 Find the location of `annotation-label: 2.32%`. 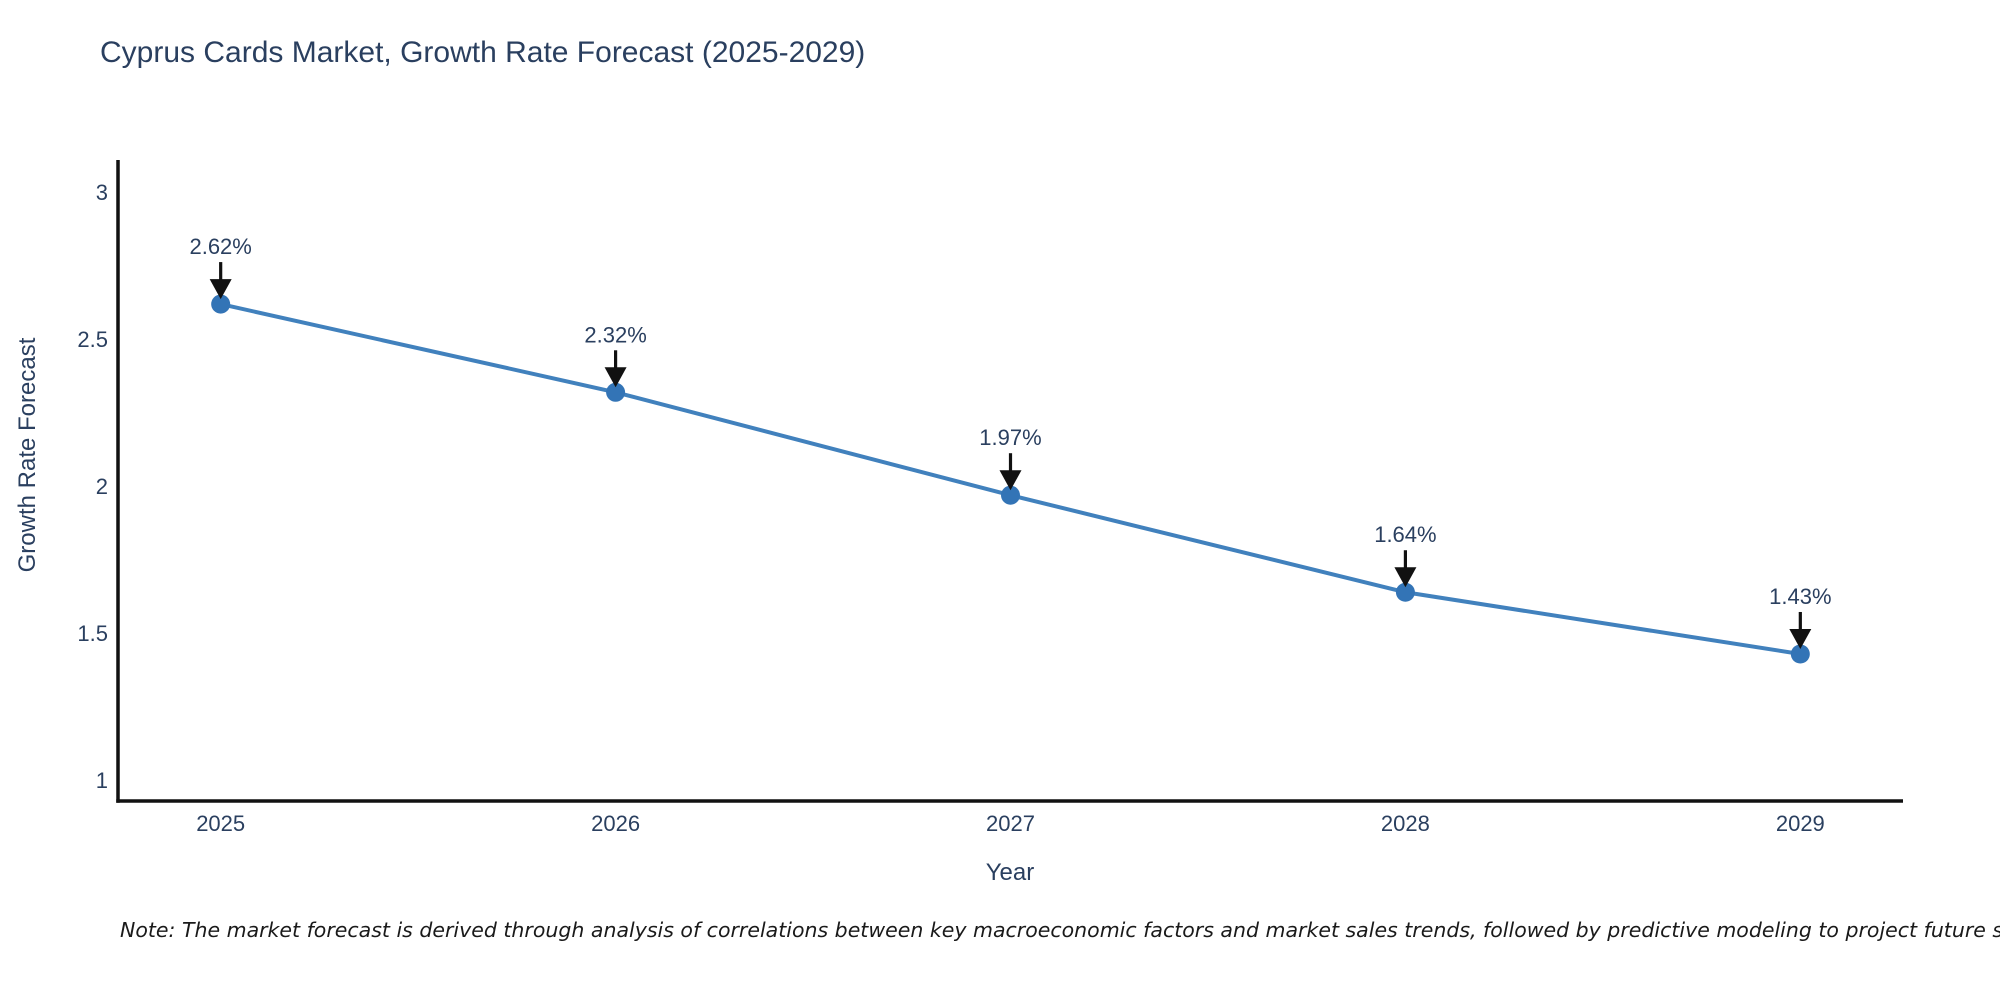

annotation-label: 2.32% is located at coordinates (615, 334).